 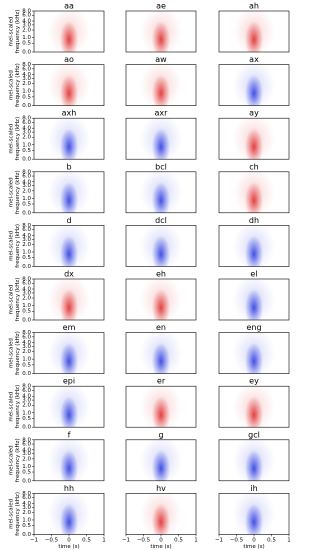 What do you see at coordinates (161, 6) in the screenshot?
I see `panel-title: ae` at bounding box center [161, 6].